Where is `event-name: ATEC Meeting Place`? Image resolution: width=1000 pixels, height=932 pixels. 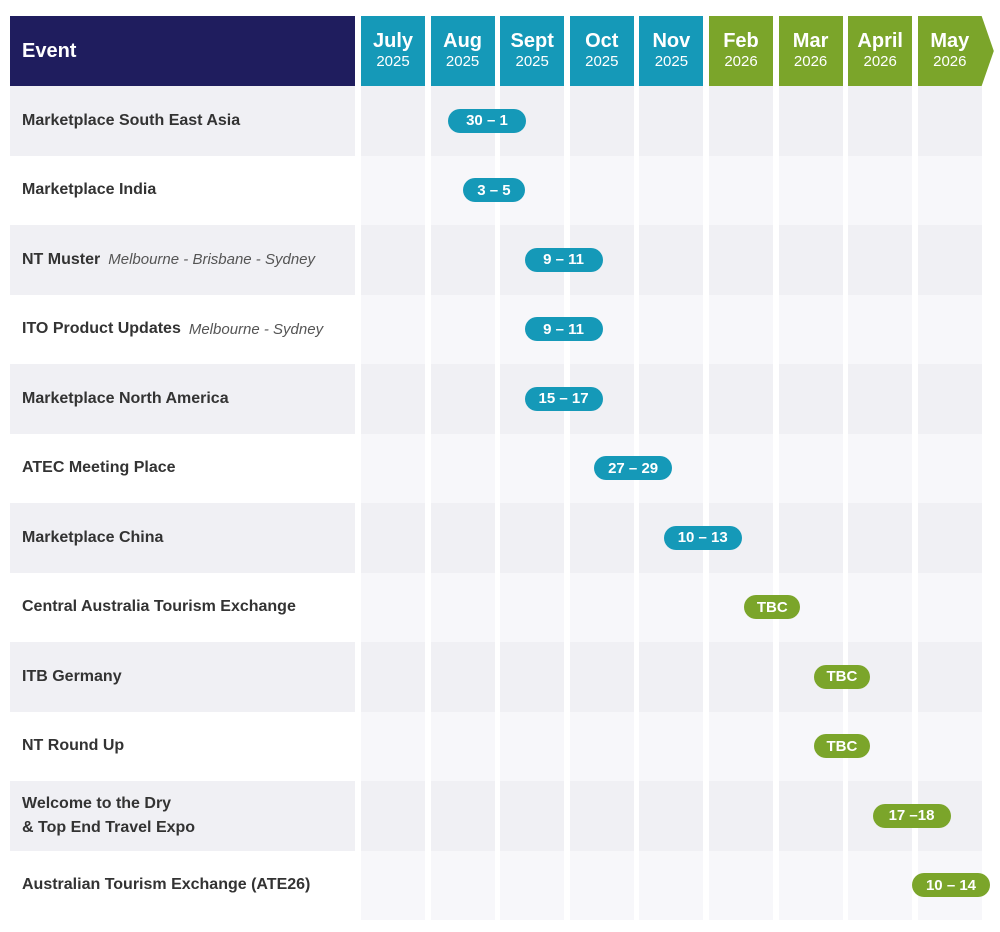 event-name: ATEC Meeting Place is located at coordinates (99, 469).